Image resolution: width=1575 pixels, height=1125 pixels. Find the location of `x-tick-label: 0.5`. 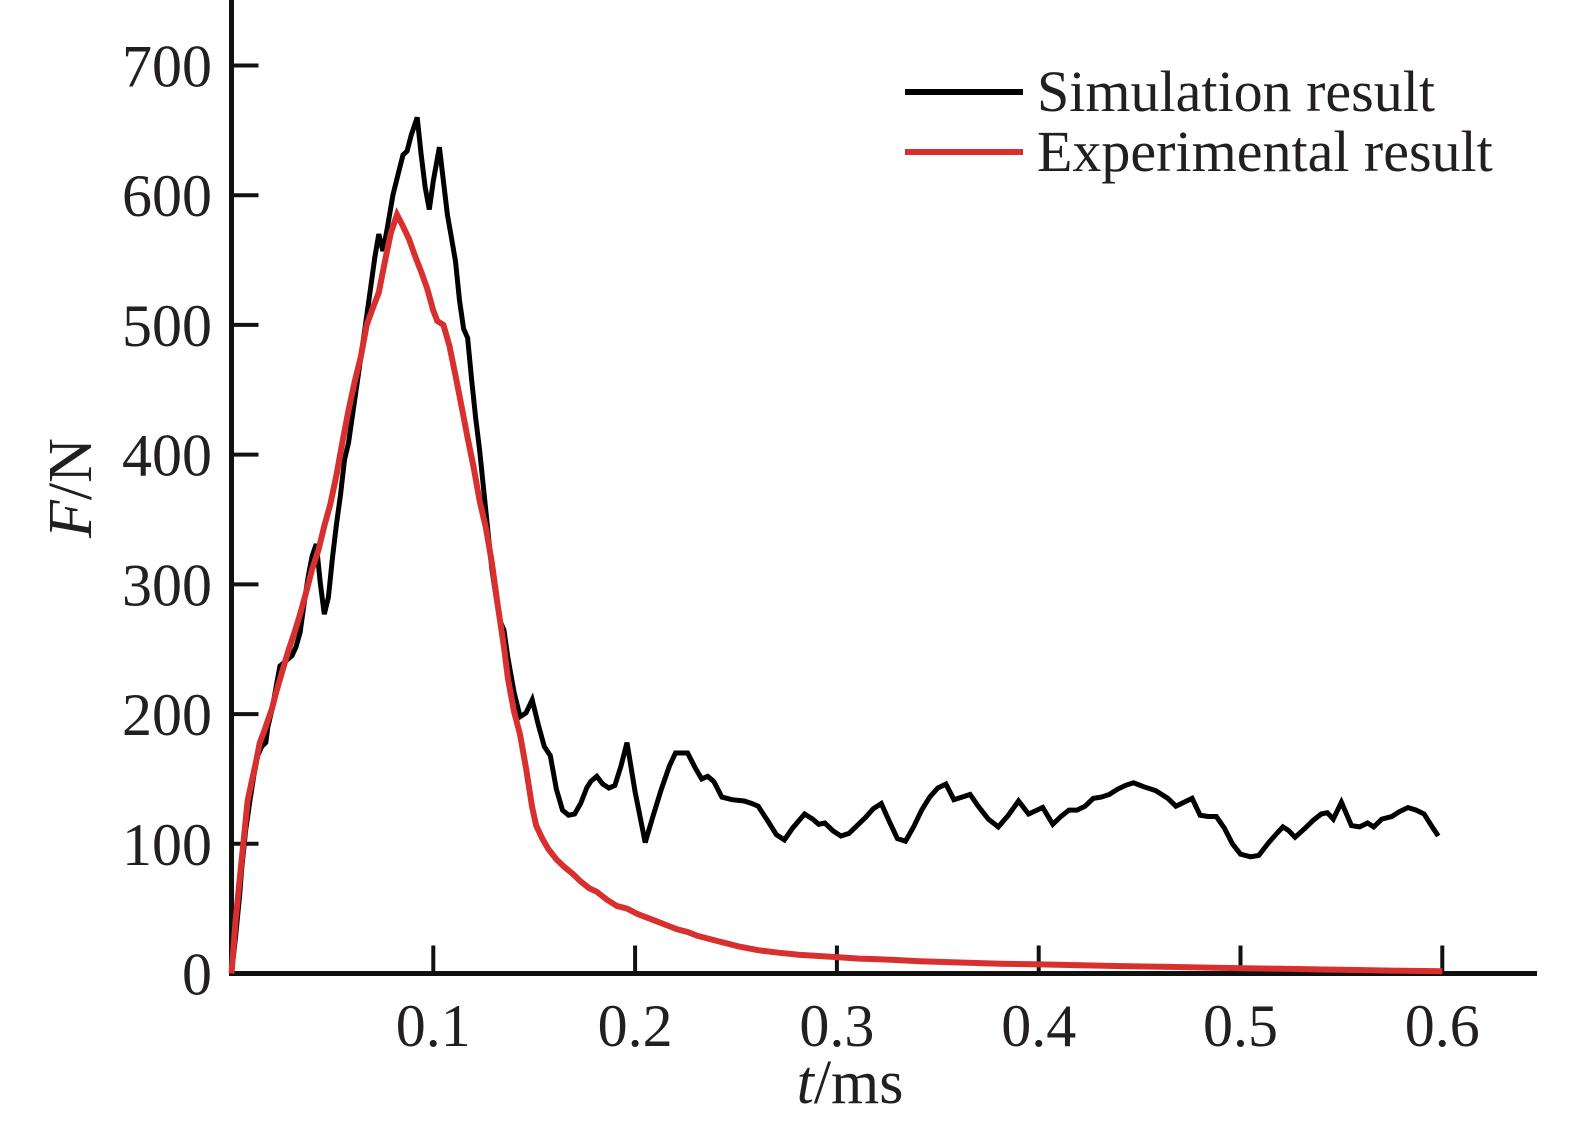

x-tick-label: 0.5 is located at coordinates (1240, 1026).